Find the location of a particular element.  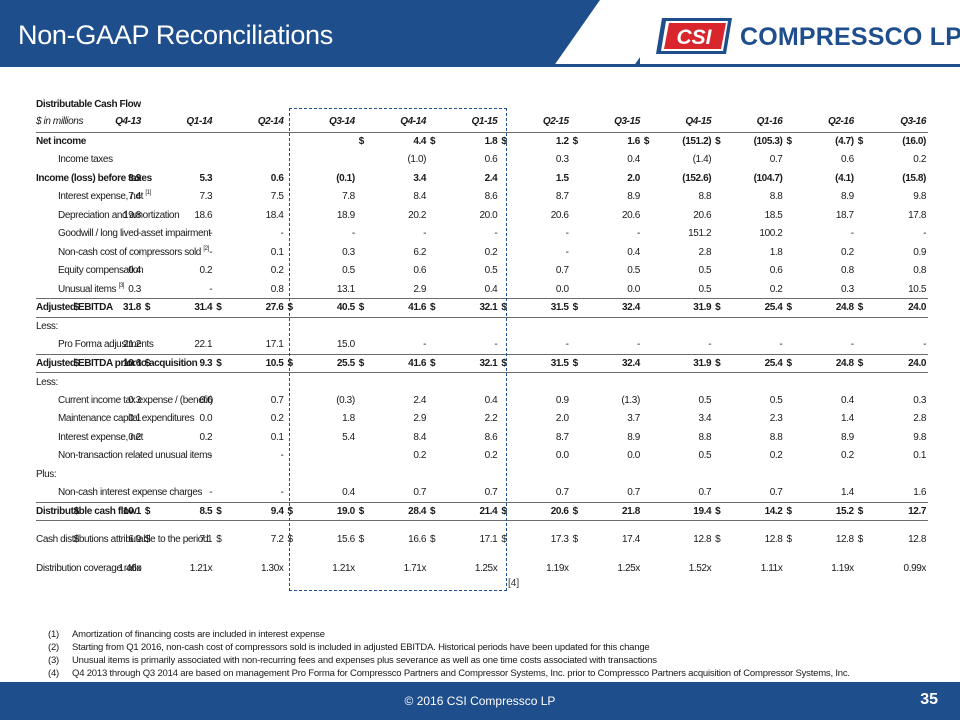

table-cell: 0.99x is located at coordinates (915, 568).